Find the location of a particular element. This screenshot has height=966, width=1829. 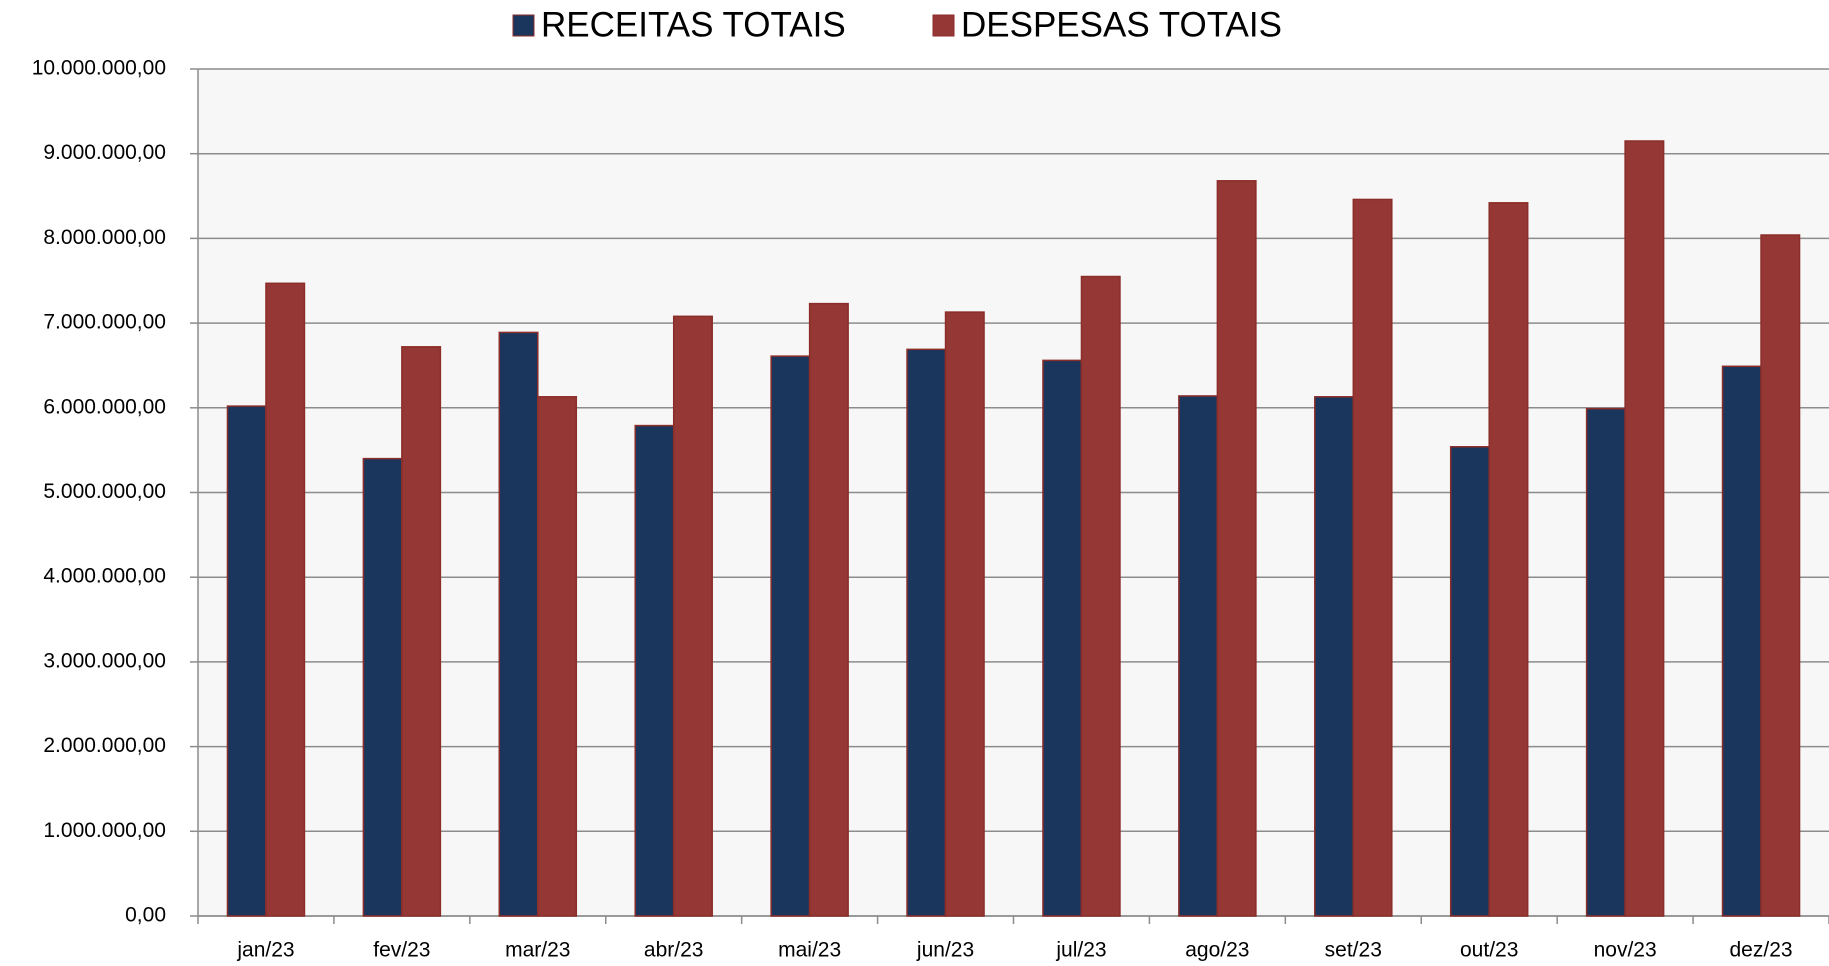

y-tick-label: 10.000.000,00 is located at coordinates (99, 68).